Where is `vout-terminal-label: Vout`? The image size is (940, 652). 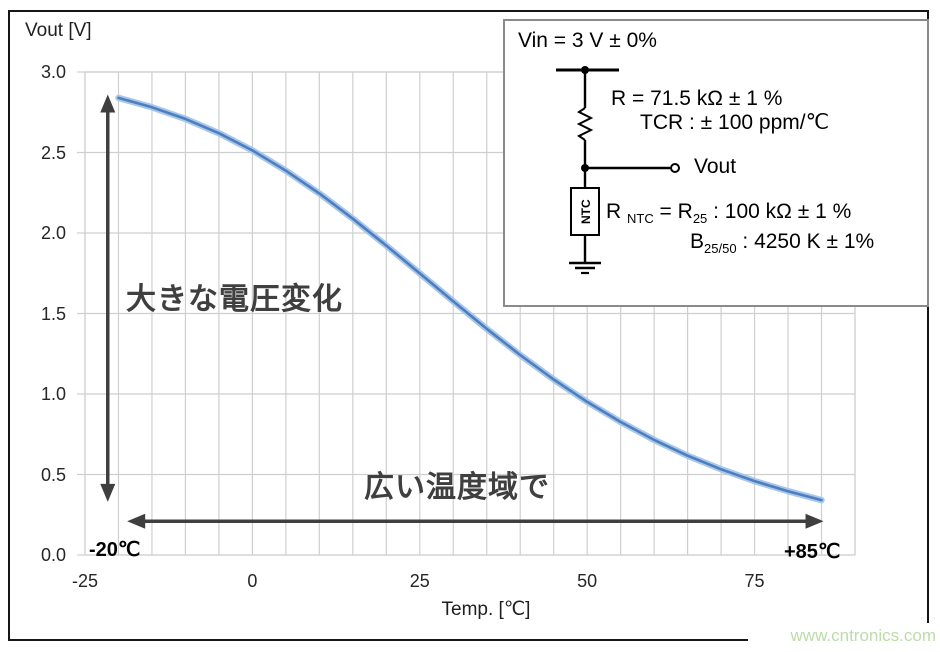 vout-terminal-label: Vout is located at coordinates (715, 166).